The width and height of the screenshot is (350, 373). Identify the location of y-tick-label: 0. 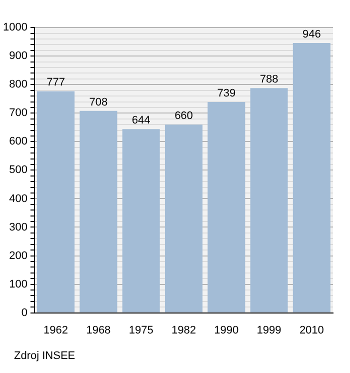
(24, 312).